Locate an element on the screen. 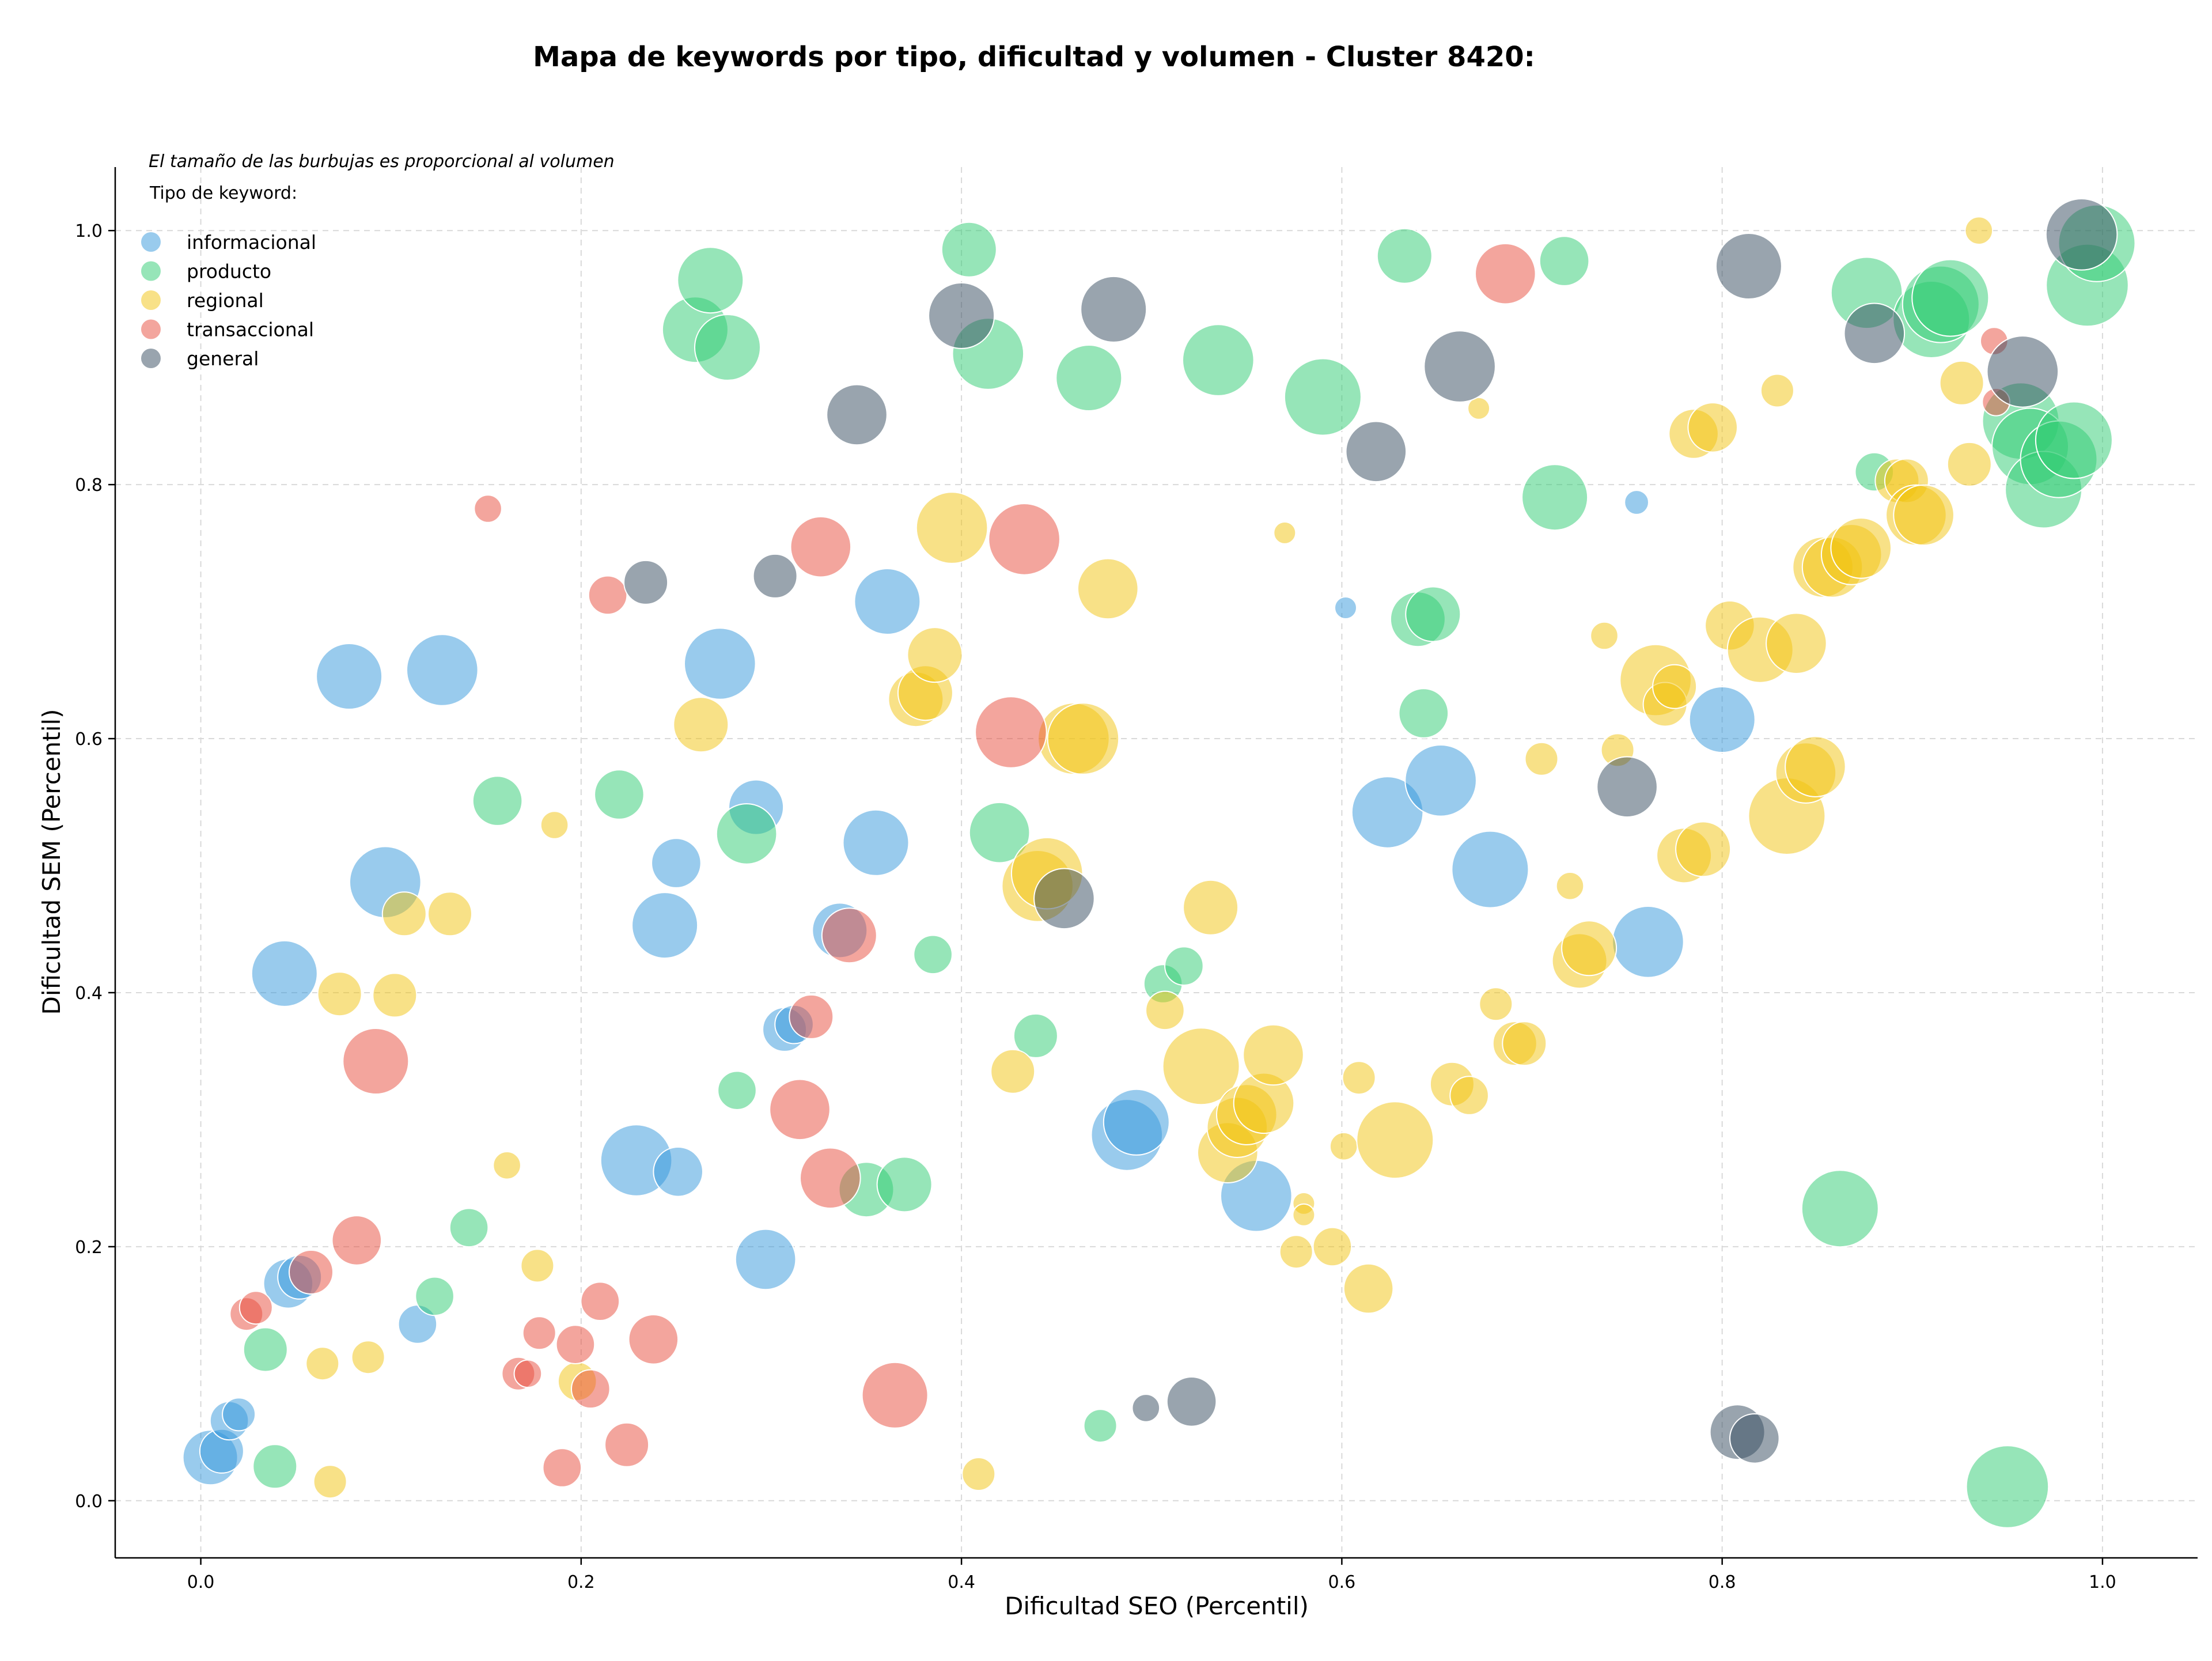 The height and width of the screenshot is (1661, 2212). x-tick-label: 0.4 is located at coordinates (961, 1582).